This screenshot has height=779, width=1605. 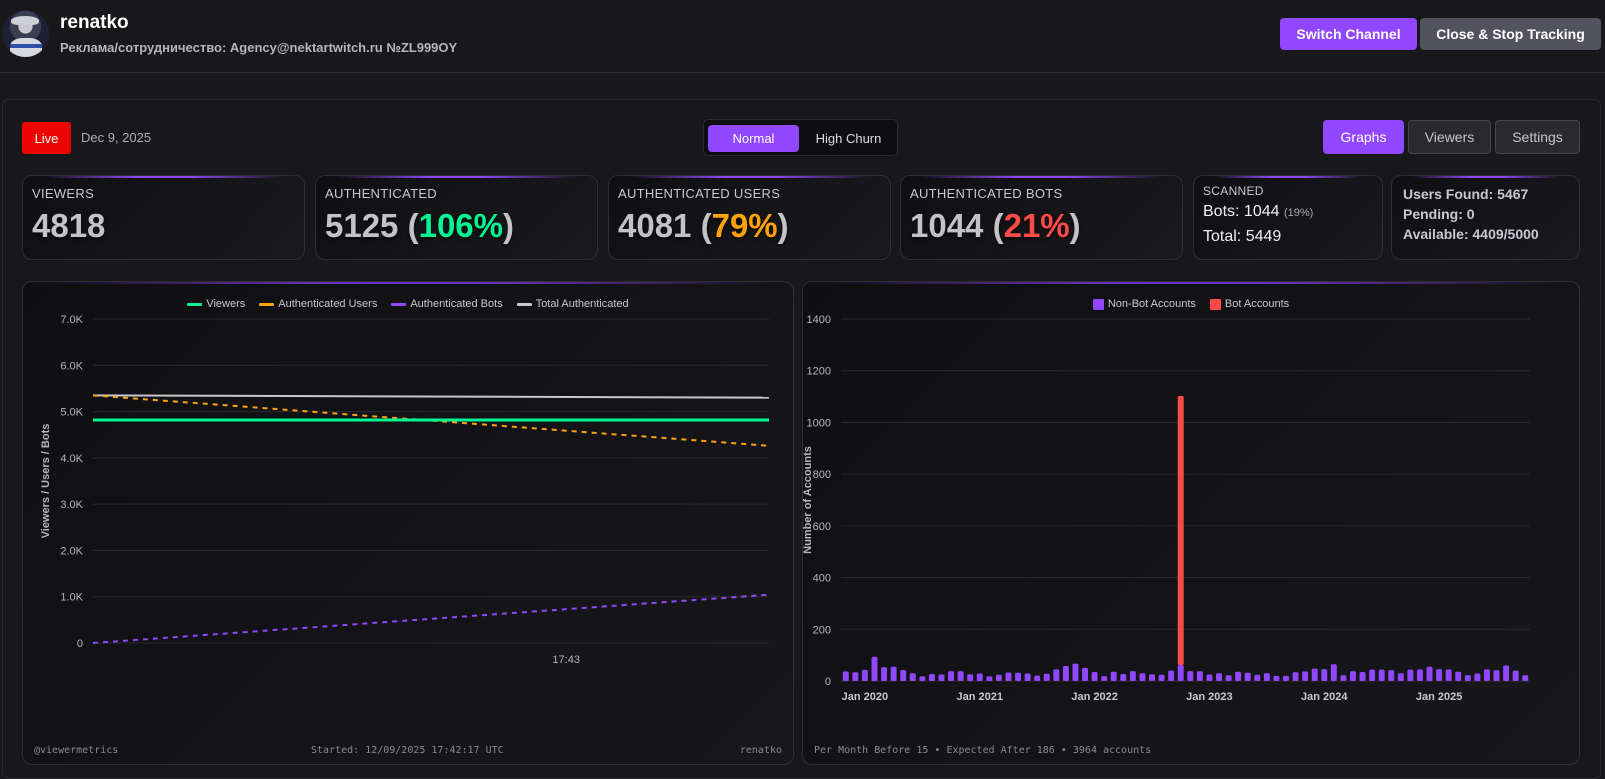 What do you see at coordinates (1363, 137) in the screenshot?
I see `tab-graphs: Graphs` at bounding box center [1363, 137].